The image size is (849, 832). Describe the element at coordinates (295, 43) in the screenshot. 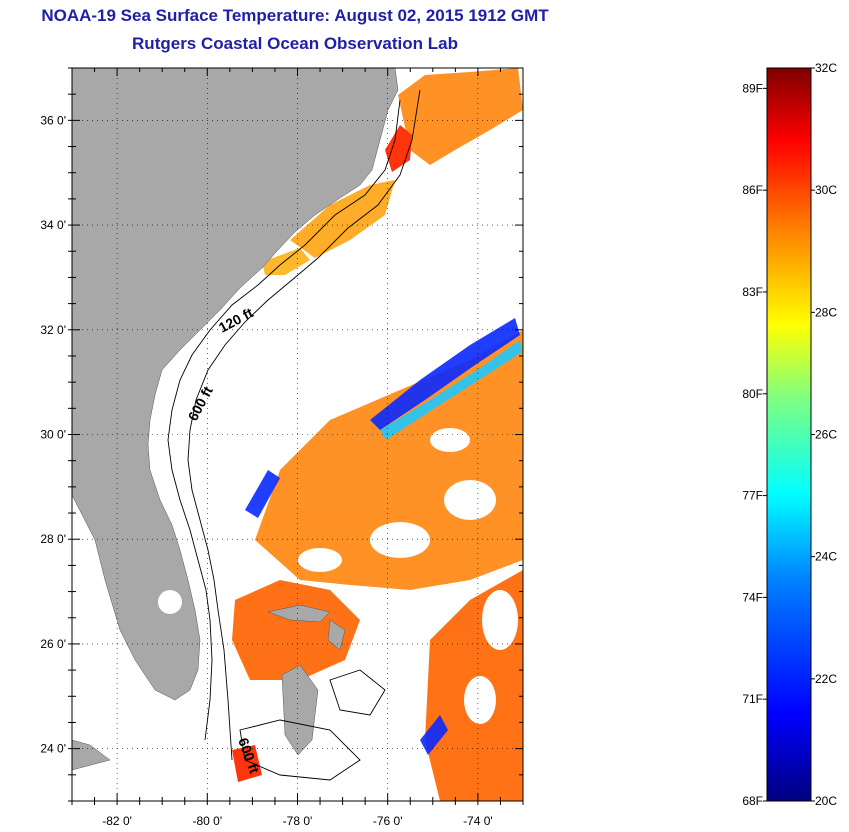

I see `map-subtitle: Rutgers Coastal Ocean Observation Lab` at that location.